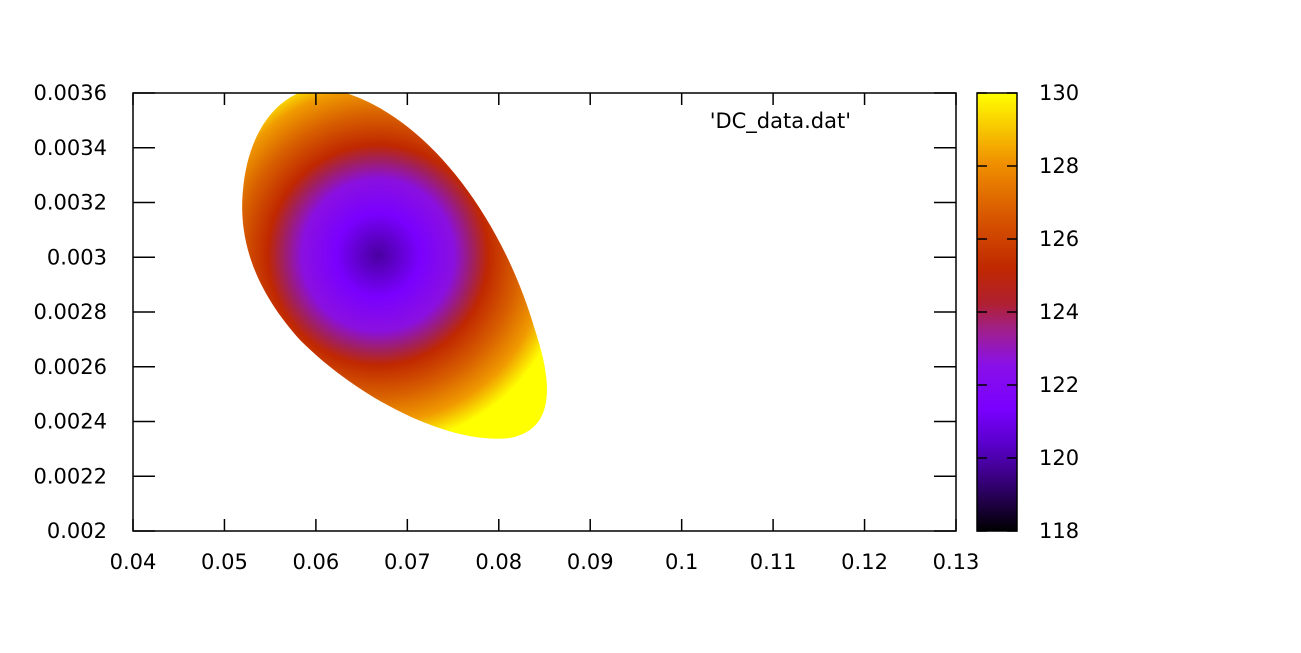  Describe the element at coordinates (780, 121) in the screenshot. I see `legend-entry: 'DC_data.dat'` at that location.